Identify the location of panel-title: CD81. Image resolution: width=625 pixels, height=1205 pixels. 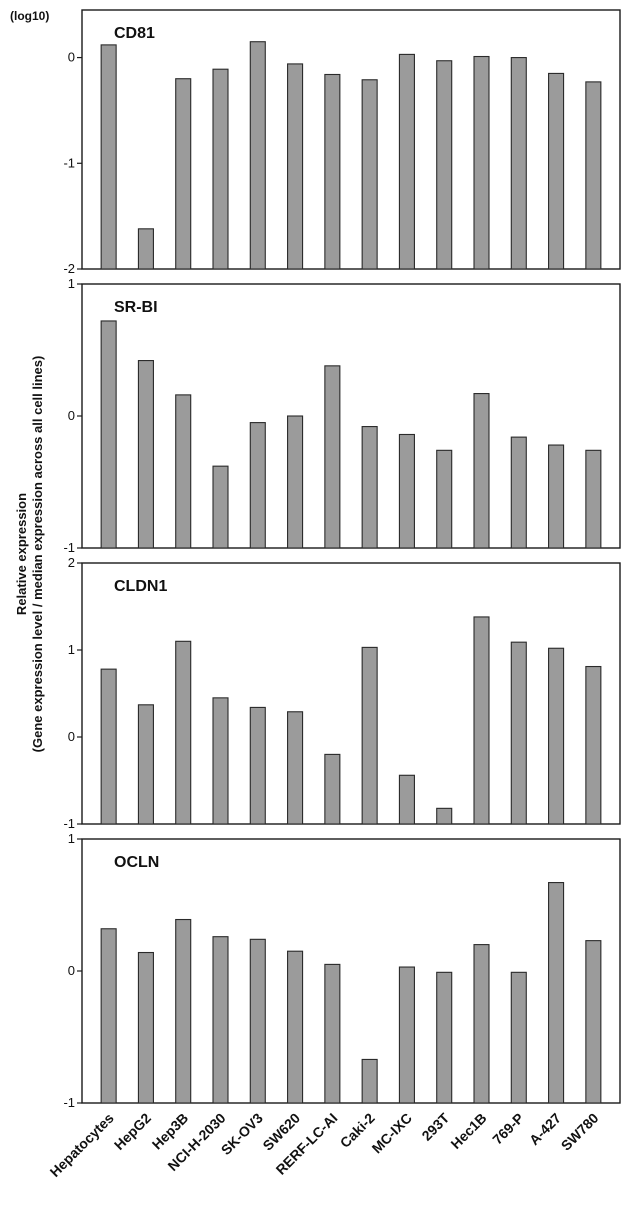
(134, 33).